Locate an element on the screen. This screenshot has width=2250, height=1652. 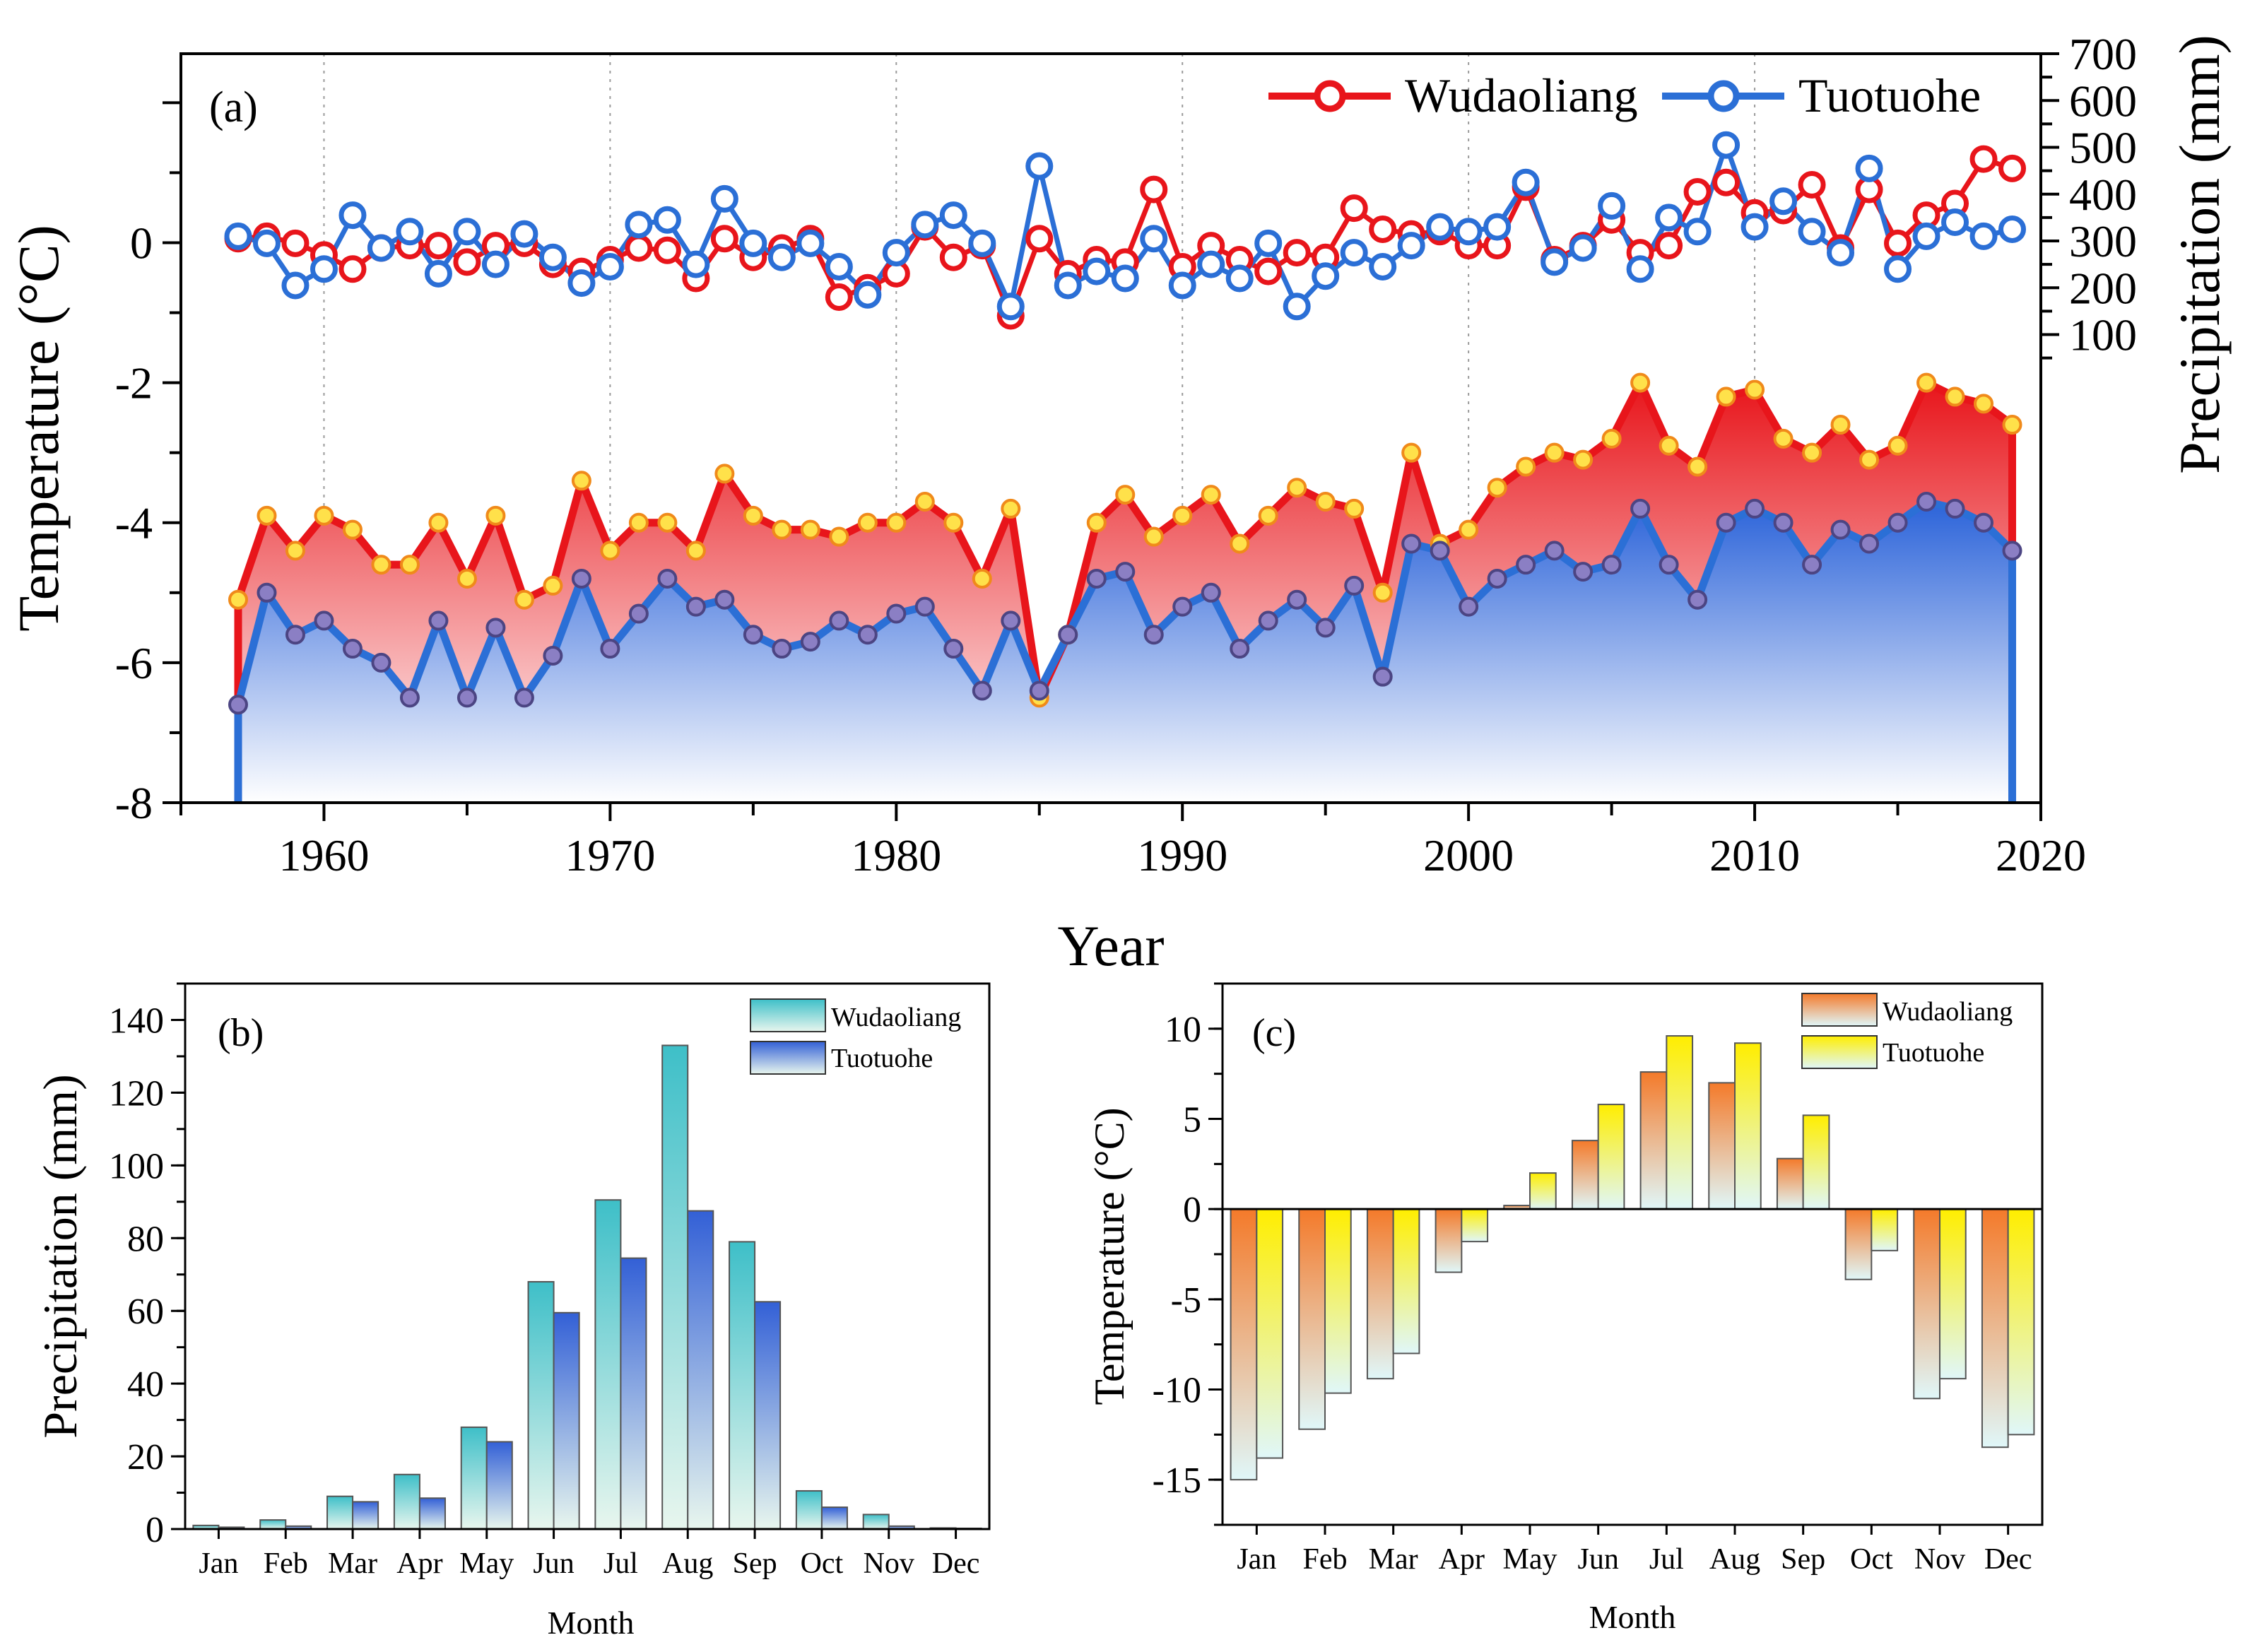
c-bar-tuotuohe-may is located at coordinates (1543, 1191).